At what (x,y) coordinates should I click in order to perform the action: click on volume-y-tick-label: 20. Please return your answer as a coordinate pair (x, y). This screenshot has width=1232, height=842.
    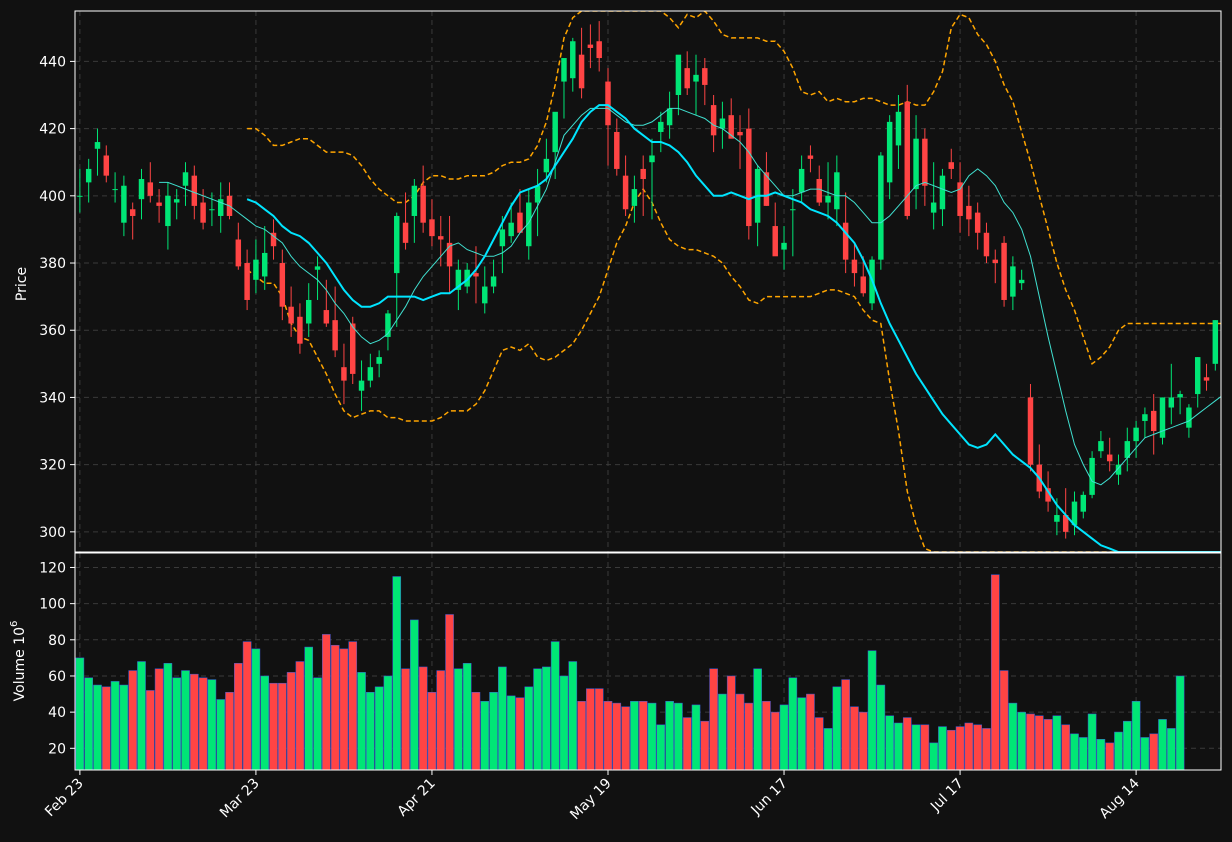
    Looking at the image, I should click on (57, 749).